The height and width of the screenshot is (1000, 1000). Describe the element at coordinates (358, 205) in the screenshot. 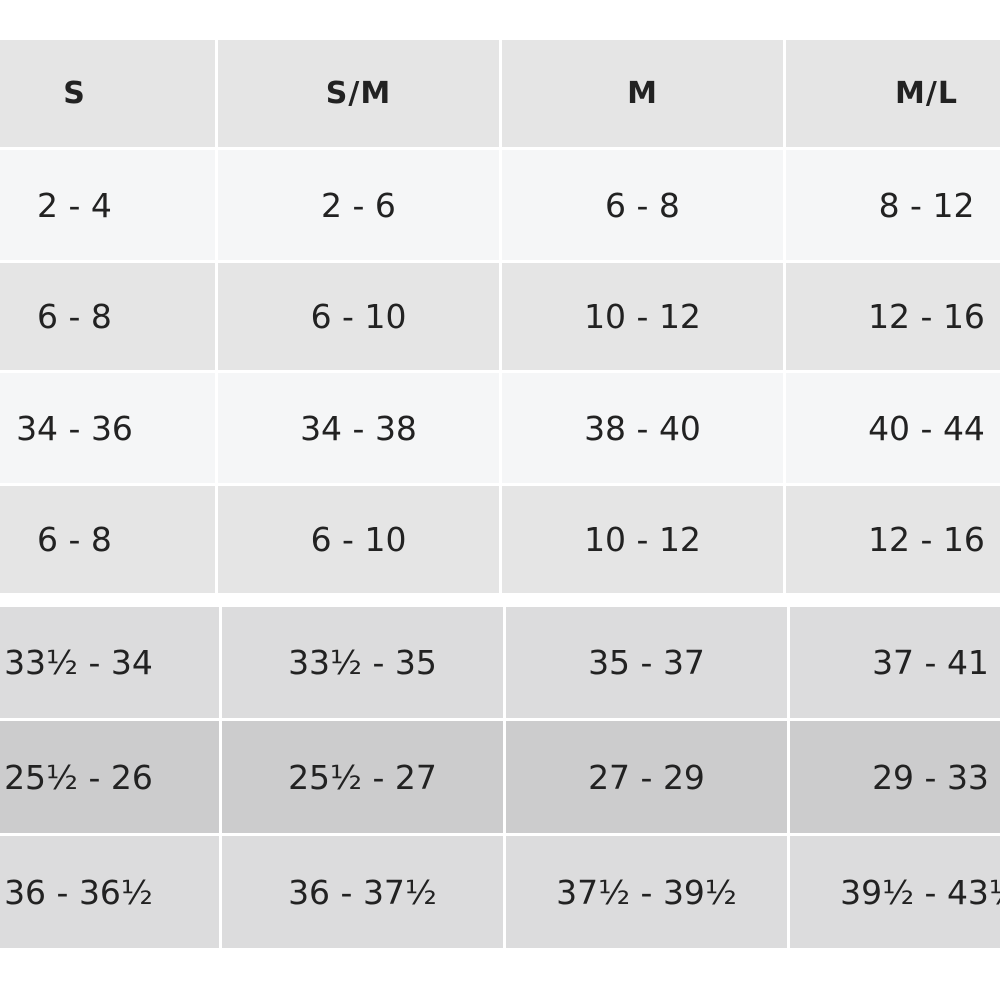

I see `table-cell: 2 - 6` at that location.